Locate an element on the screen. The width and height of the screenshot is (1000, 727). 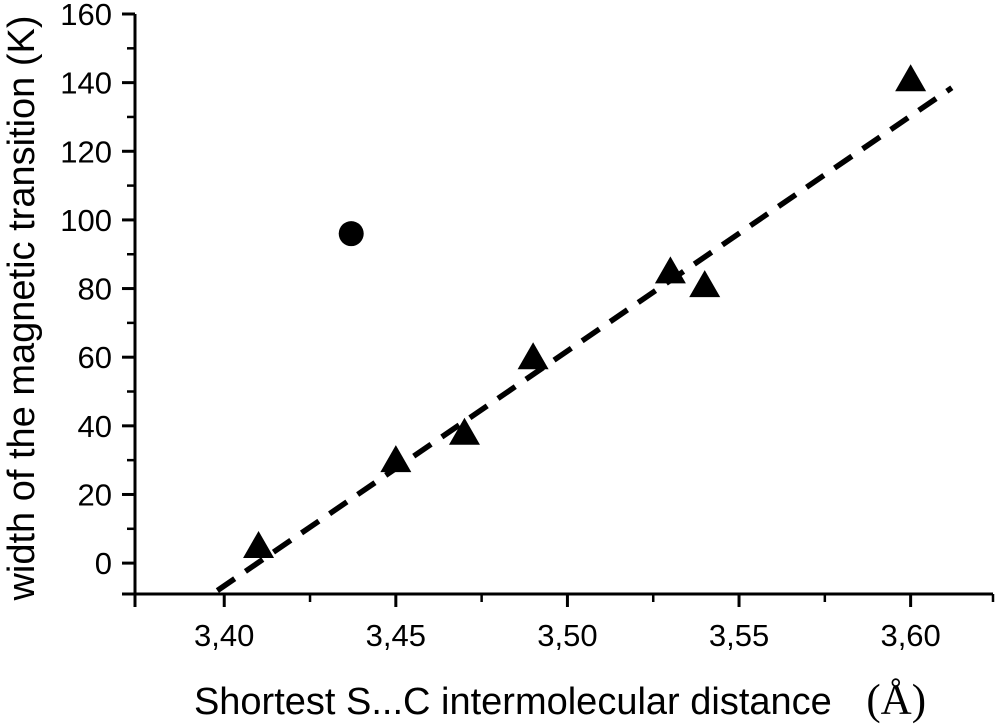
y-tick-label: 100 is located at coordinates (86, 220).